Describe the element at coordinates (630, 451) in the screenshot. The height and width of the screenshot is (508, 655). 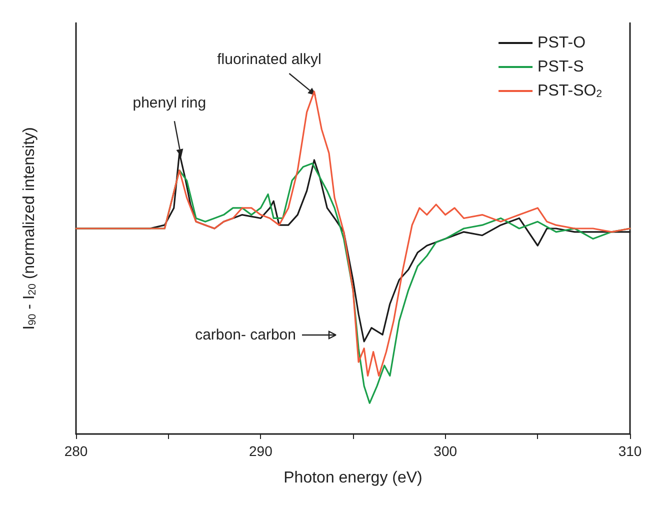
I see `x-tick-label: 310` at that location.